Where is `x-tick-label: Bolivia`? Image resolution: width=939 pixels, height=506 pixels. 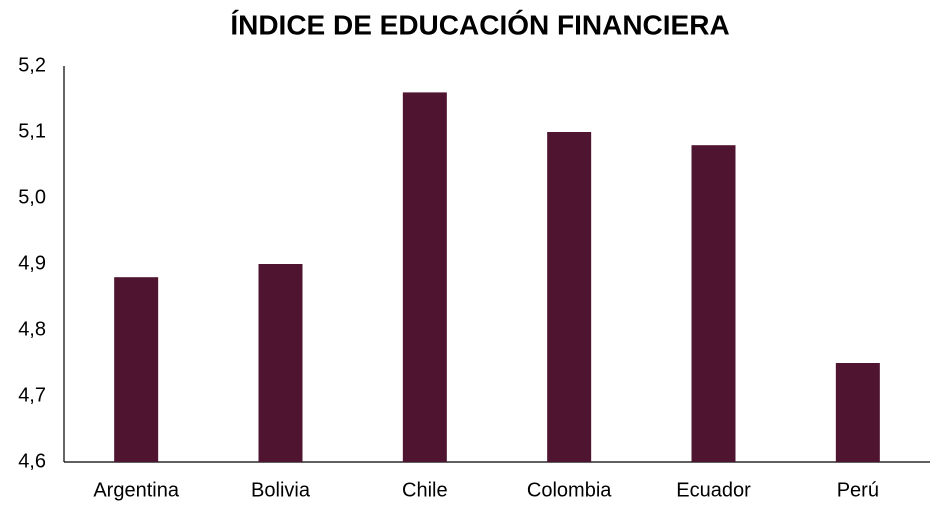
x-tick-label: Bolivia is located at coordinates (281, 490).